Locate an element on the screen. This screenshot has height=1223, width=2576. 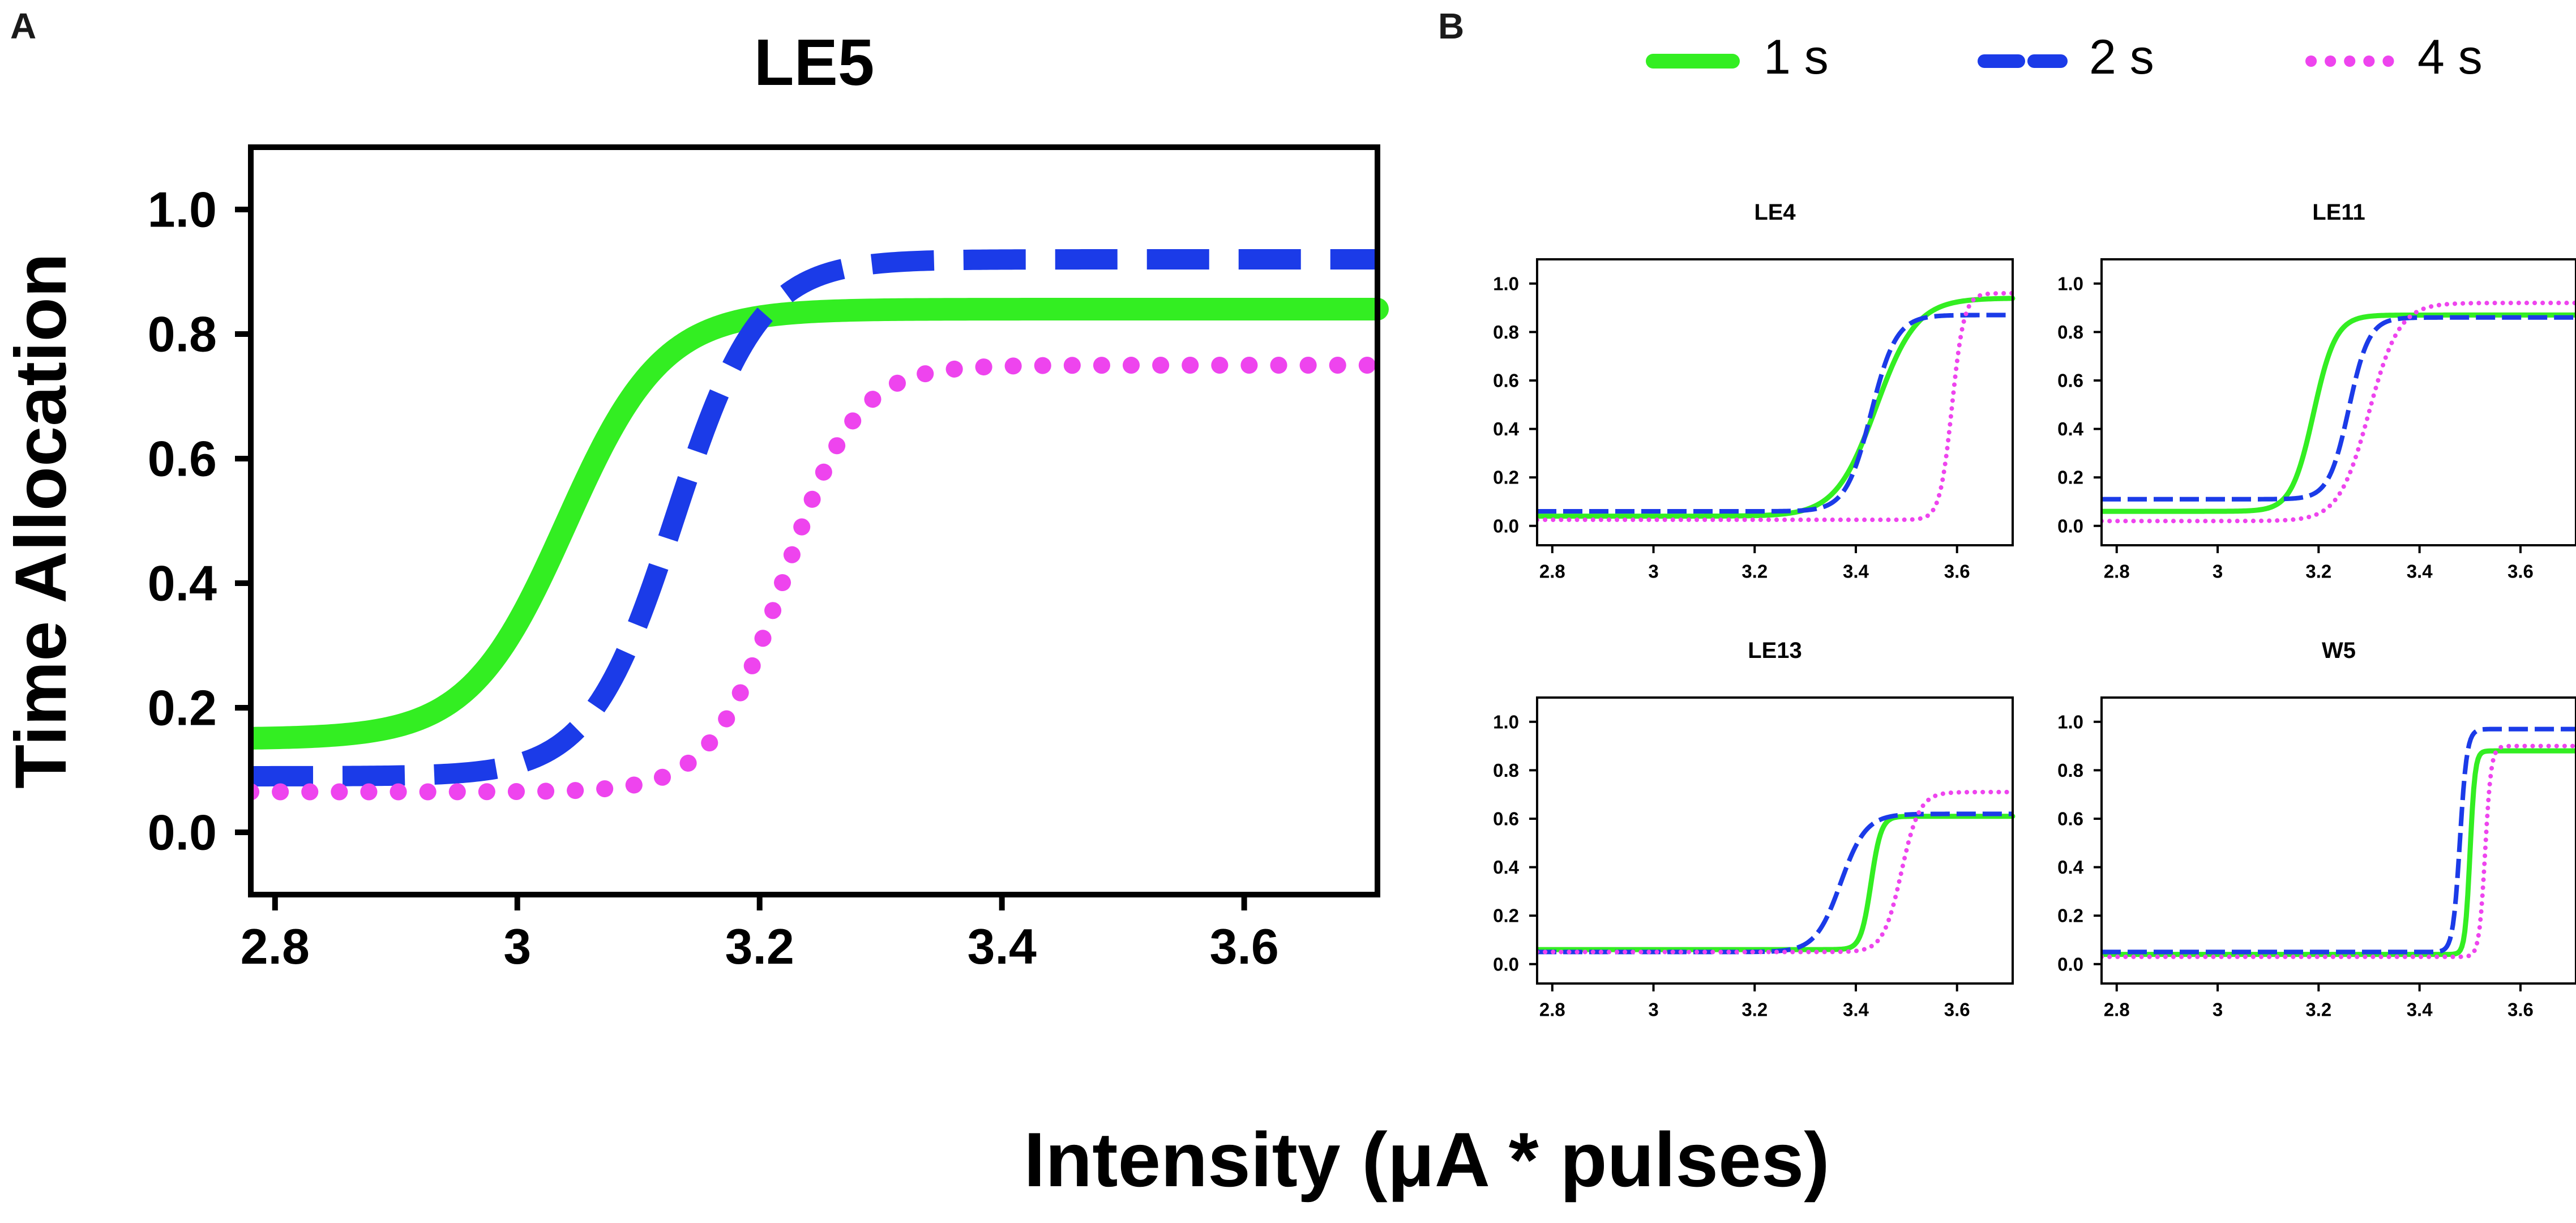
le11-series-4s is located at coordinates (2339, 412).